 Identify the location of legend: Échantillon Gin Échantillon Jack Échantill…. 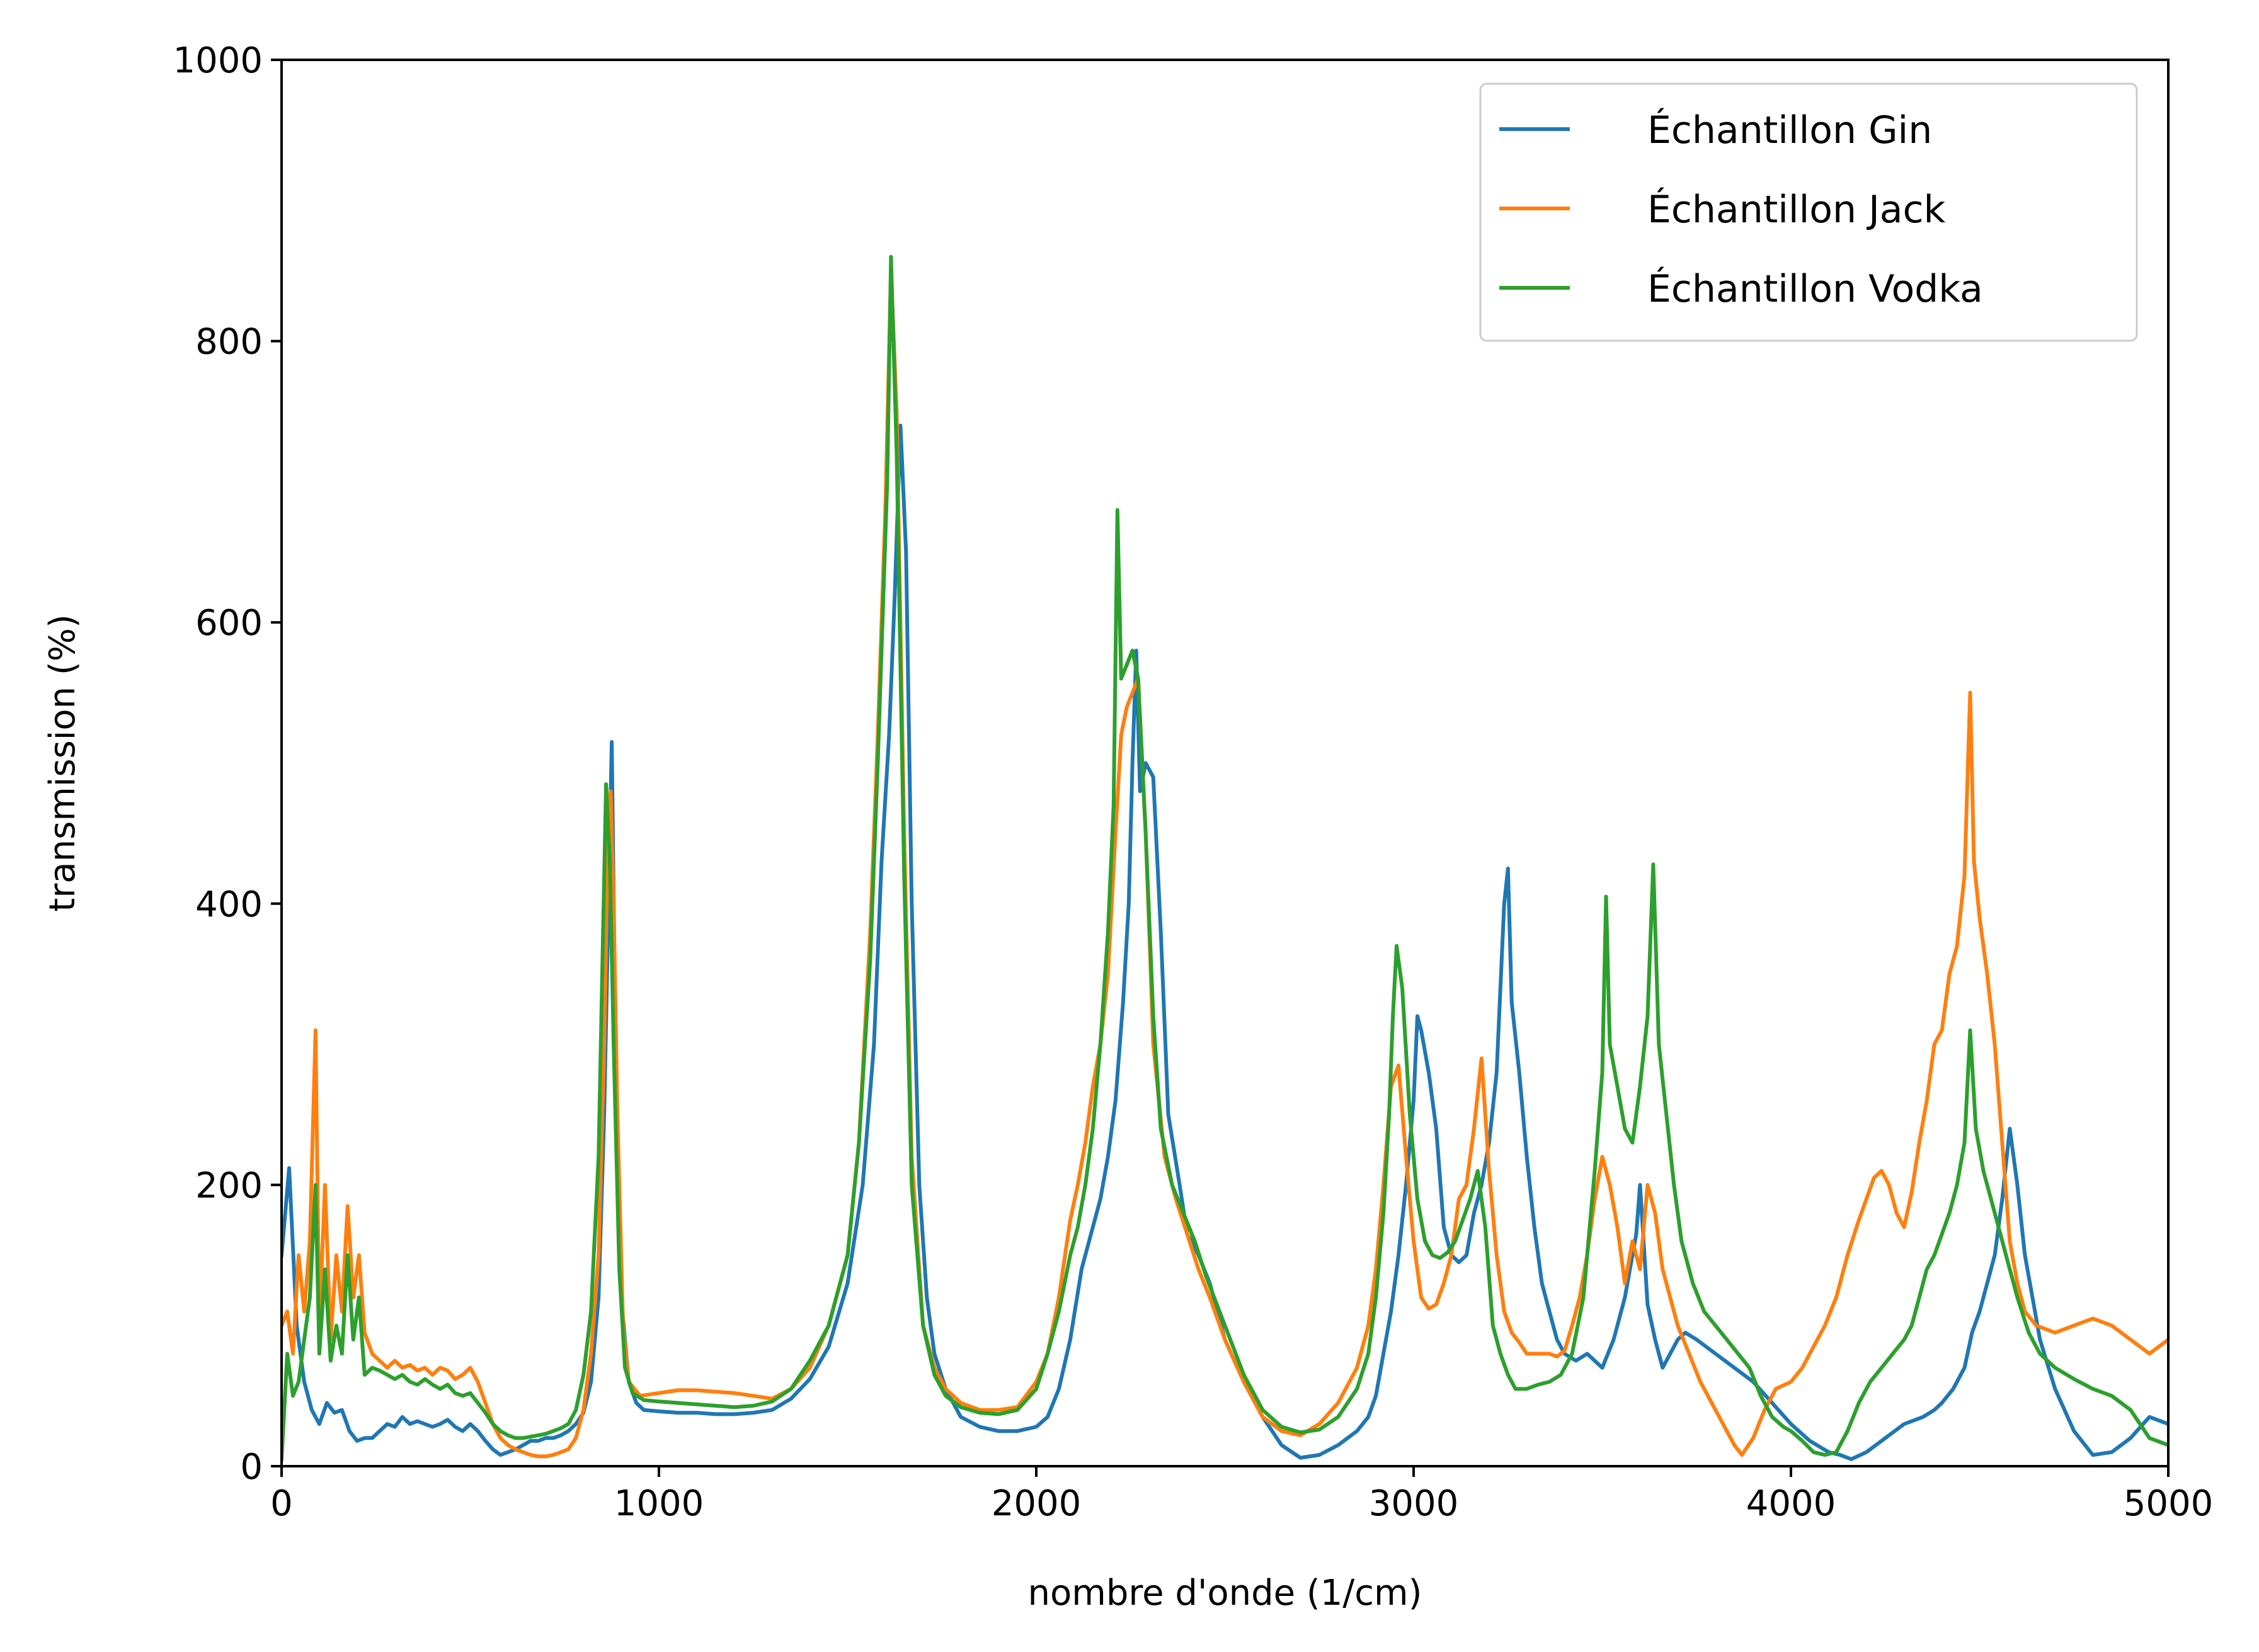
(1808, 213).